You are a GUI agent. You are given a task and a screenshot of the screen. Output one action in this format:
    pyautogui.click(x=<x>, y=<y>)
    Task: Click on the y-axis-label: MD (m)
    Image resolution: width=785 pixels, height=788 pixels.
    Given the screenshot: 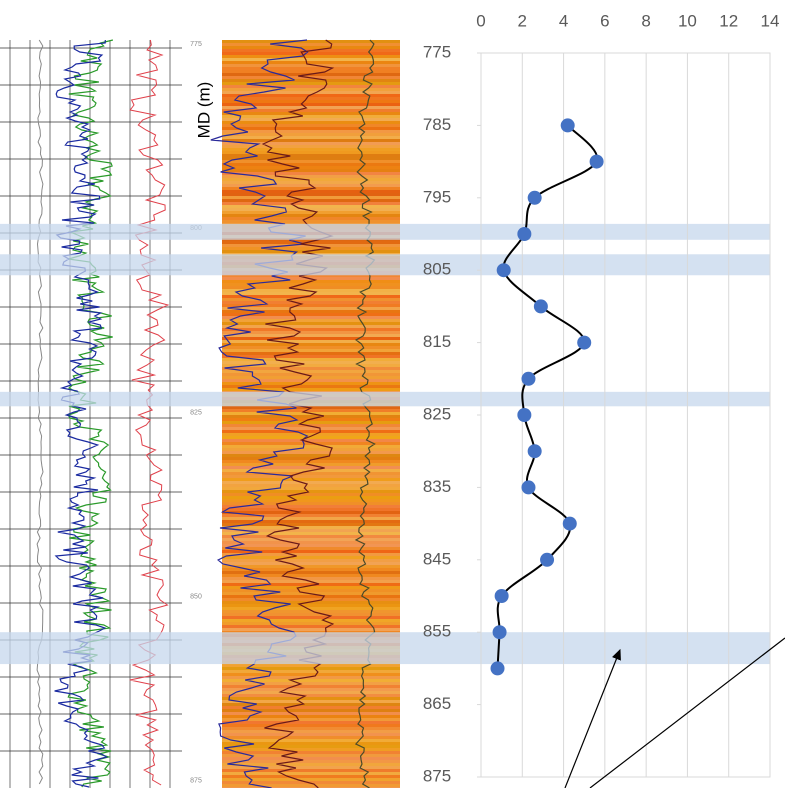 What is the action you would take?
    pyautogui.click(x=203, y=110)
    